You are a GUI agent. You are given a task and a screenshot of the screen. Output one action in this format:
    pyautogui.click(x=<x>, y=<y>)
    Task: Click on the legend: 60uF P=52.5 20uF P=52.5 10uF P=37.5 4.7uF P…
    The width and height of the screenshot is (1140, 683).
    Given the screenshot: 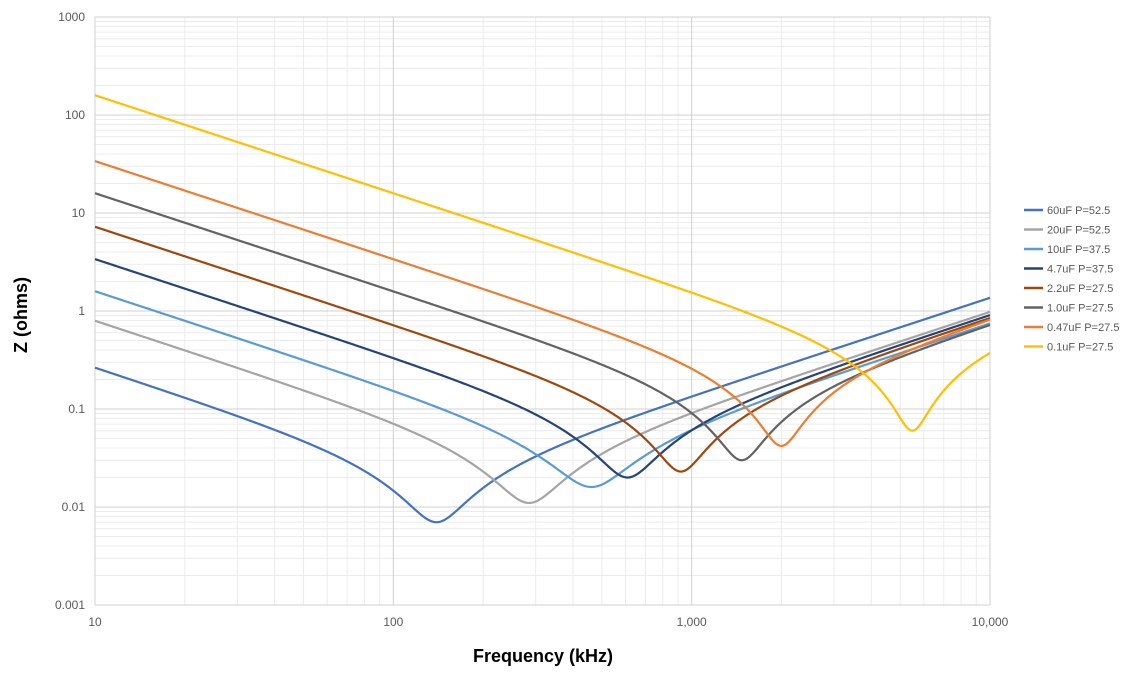 What is the action you would take?
    pyautogui.click(x=1071, y=279)
    